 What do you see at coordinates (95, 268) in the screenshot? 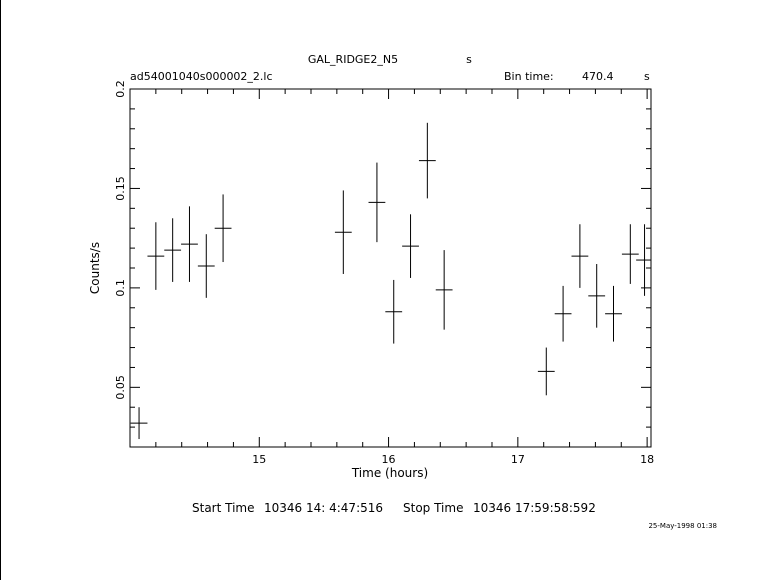
I see `y-axis-label: Counts/s` at bounding box center [95, 268].